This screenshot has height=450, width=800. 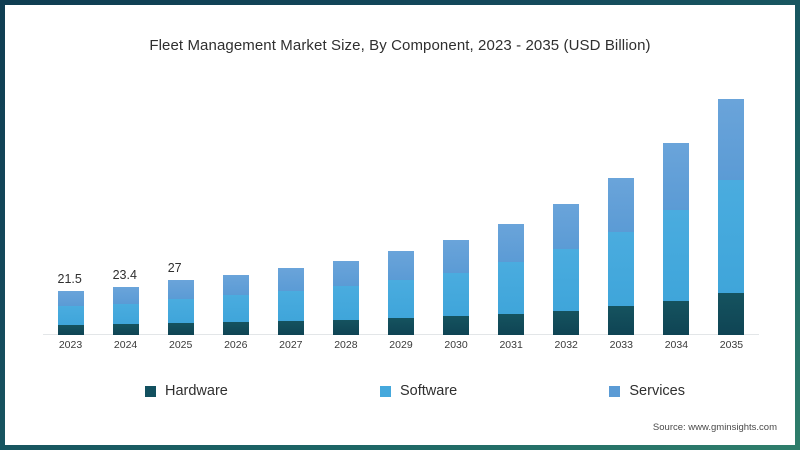 I want to click on bar-column: 27, so click(x=180, y=207).